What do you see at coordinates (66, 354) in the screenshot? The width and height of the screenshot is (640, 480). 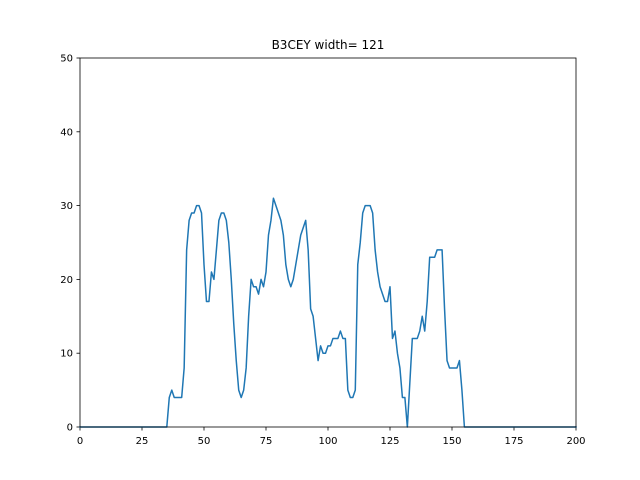 I see `y-tick-label: 10` at bounding box center [66, 354].